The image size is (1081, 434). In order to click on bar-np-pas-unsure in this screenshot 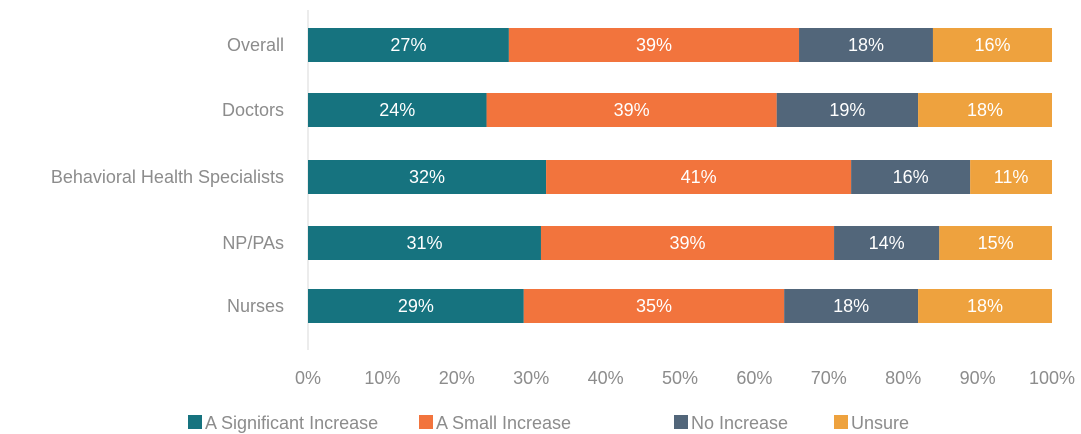, I will do `click(995, 243)`.